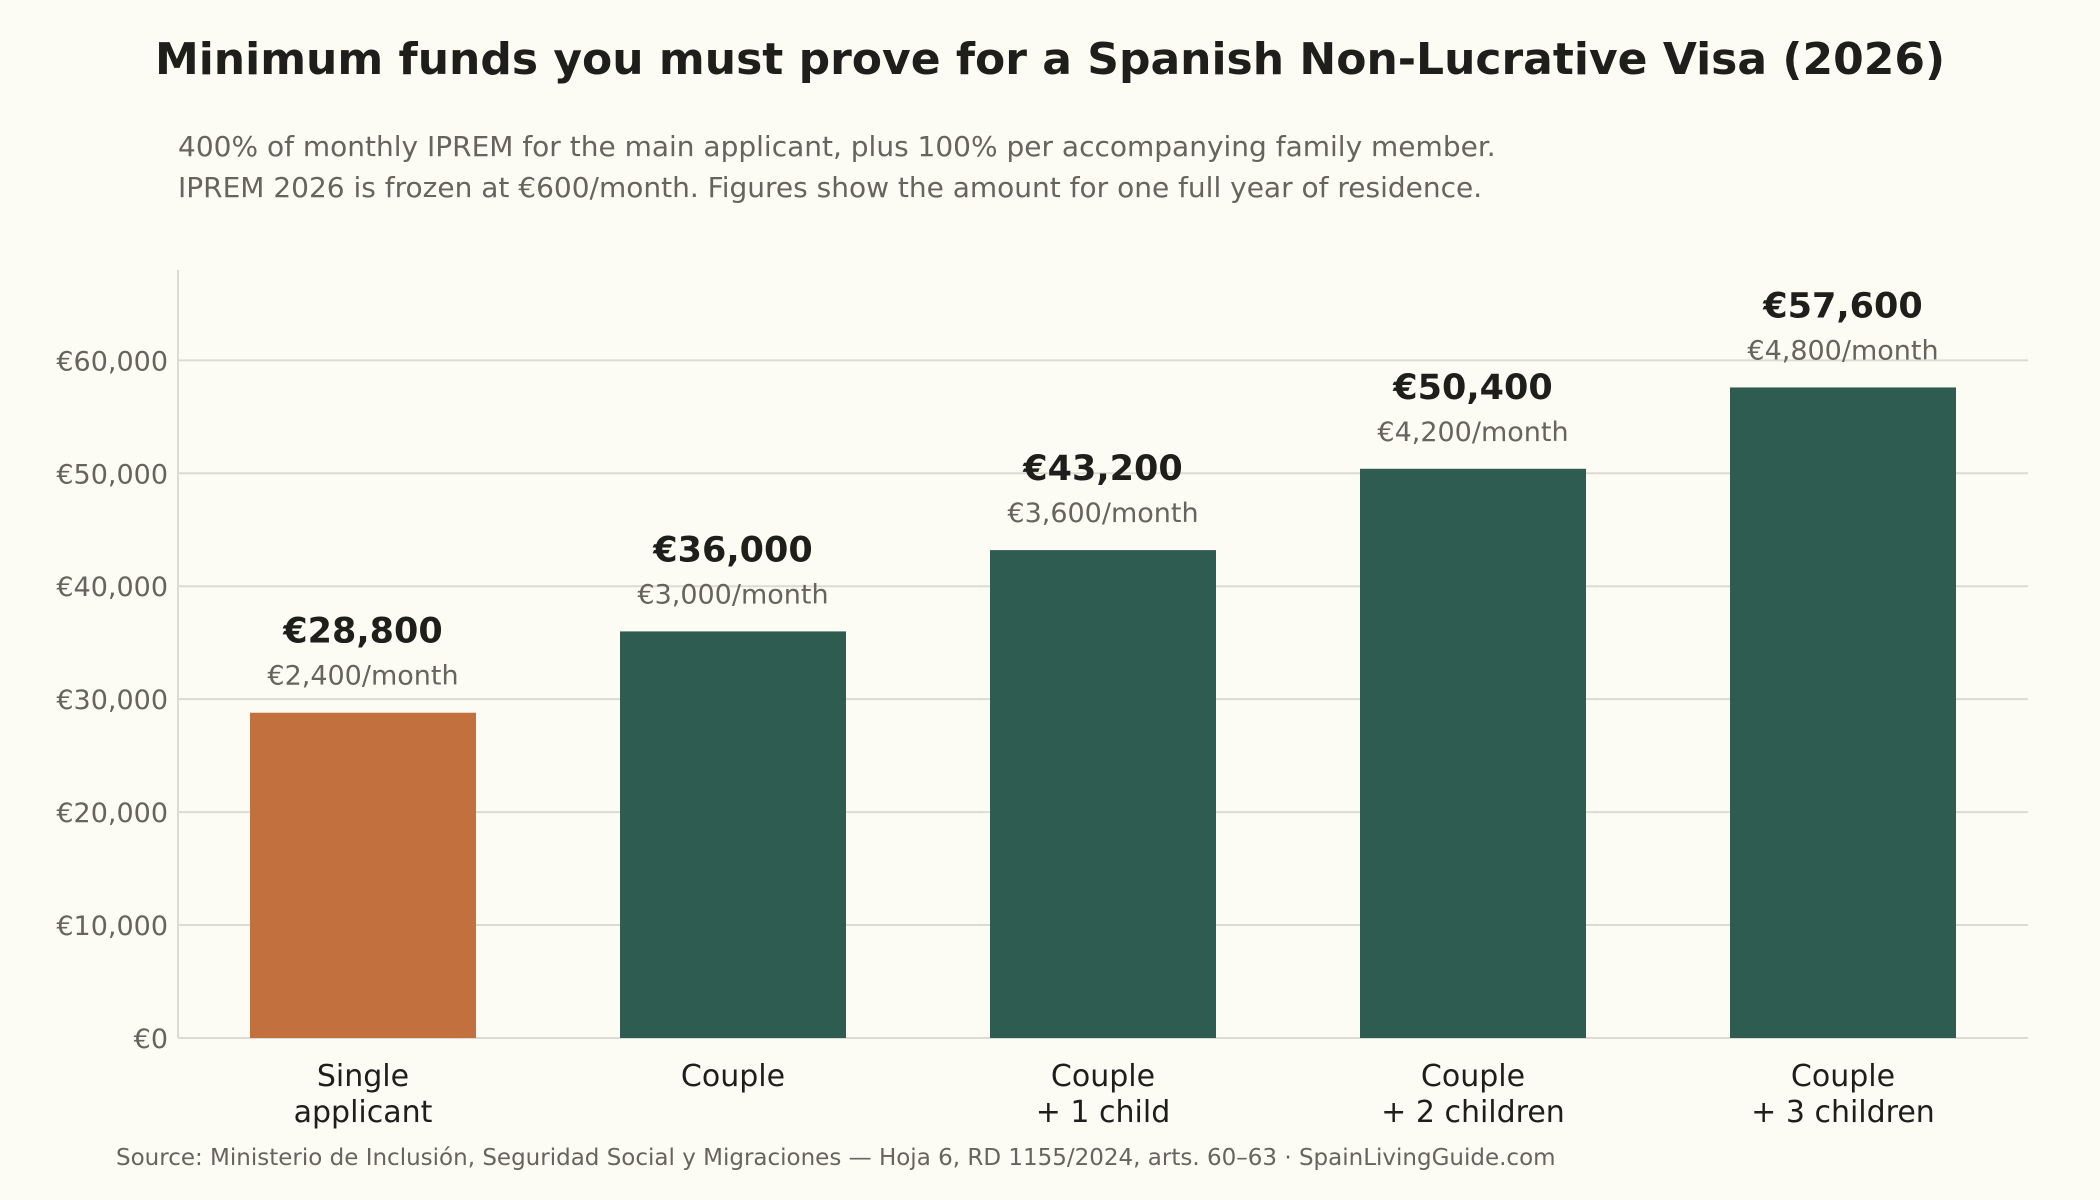 Image resolution: width=2100 pixels, height=1200 pixels. What do you see at coordinates (732, 550) in the screenshot?
I see `bar-value-label: €36,000` at bounding box center [732, 550].